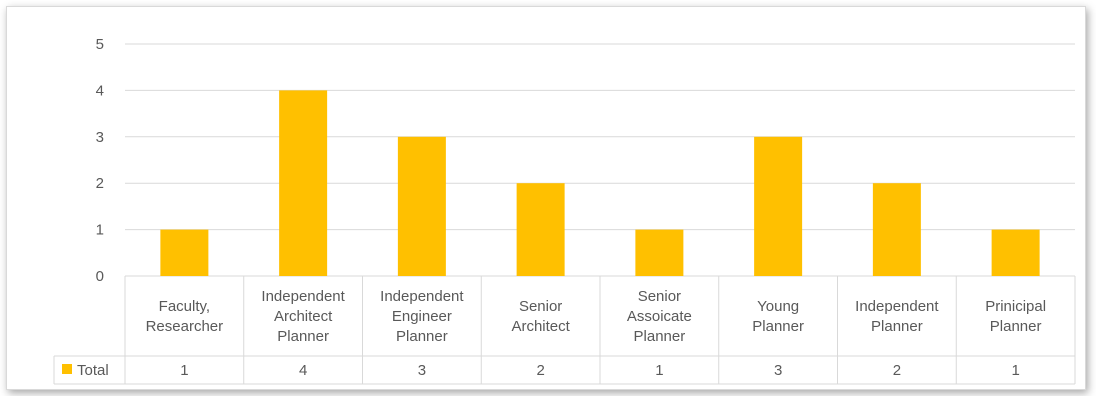  I want to click on y-tick-label: 5, so click(100, 44).